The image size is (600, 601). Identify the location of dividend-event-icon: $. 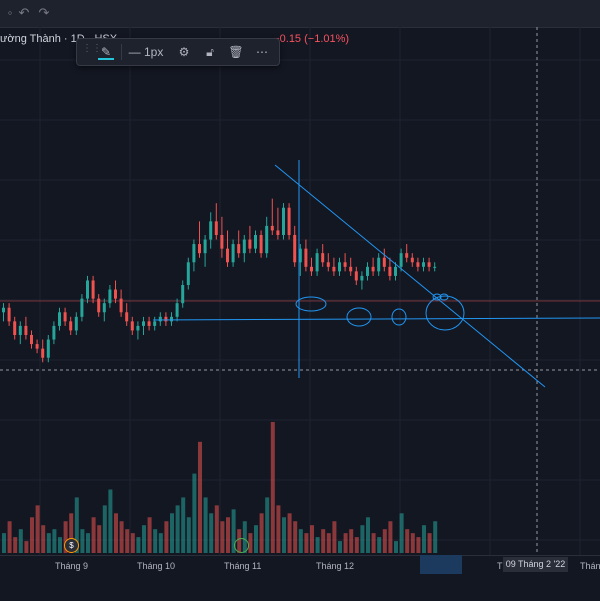
(71, 545).